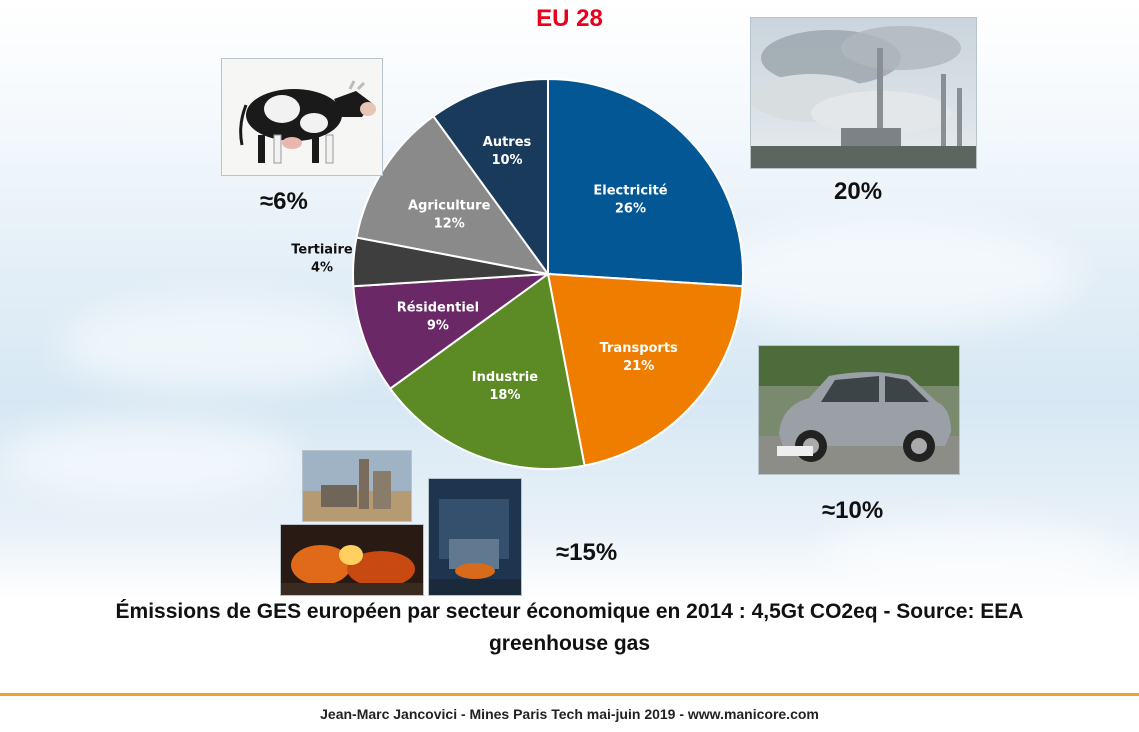 Image resolution: width=1139 pixels, height=732 pixels. I want to click on steel-mill-photo, so click(475, 537).